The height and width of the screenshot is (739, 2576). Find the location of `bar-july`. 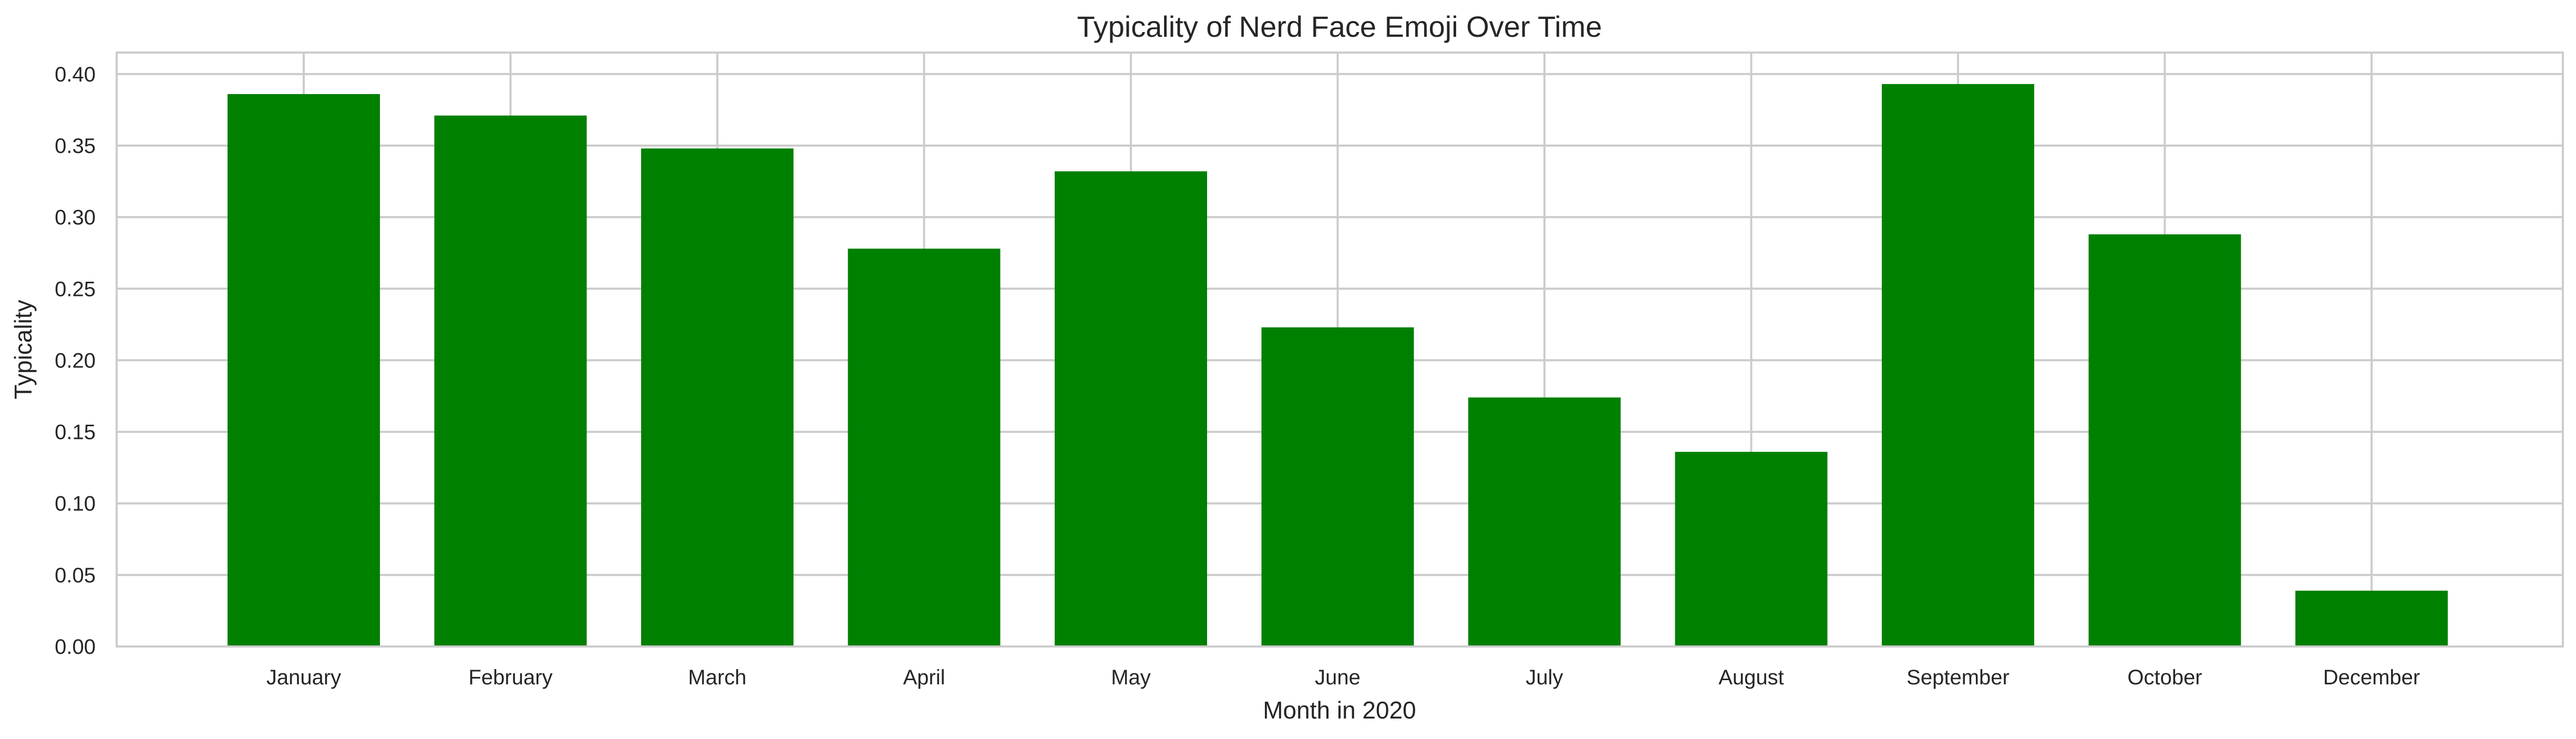

bar-july is located at coordinates (1544, 521).